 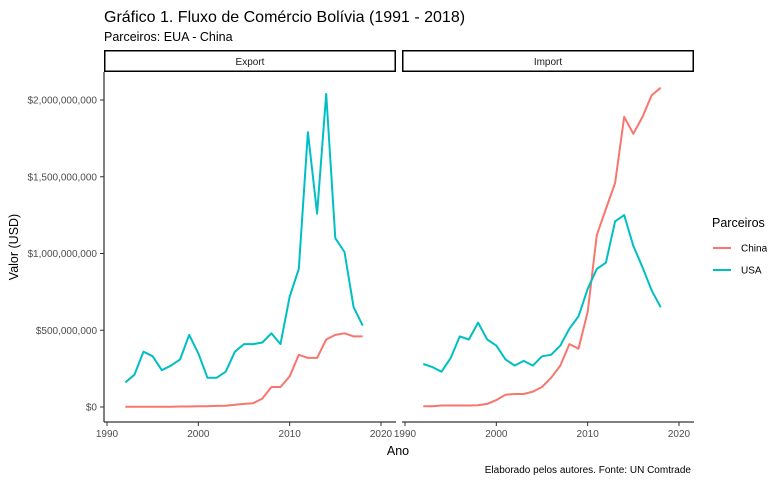 I want to click on x-tick-label-export-2020: 2020, so click(x=381, y=434).